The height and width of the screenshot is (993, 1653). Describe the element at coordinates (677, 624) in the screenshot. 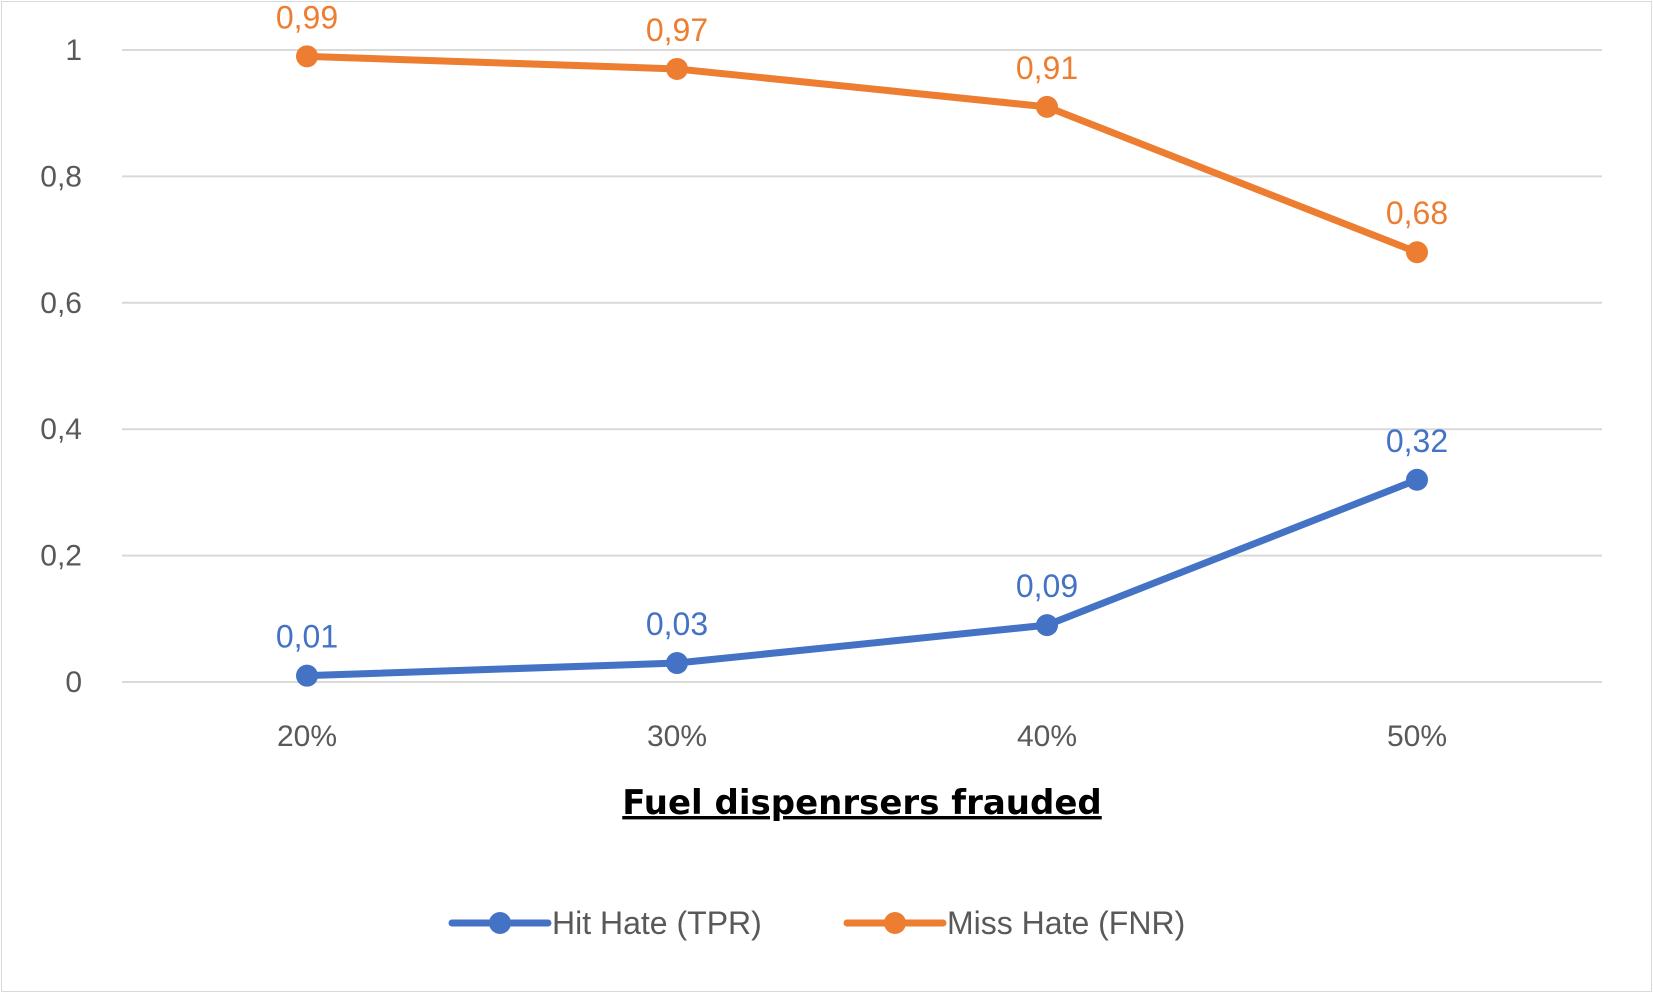

I see `data-label: 0,03` at that location.